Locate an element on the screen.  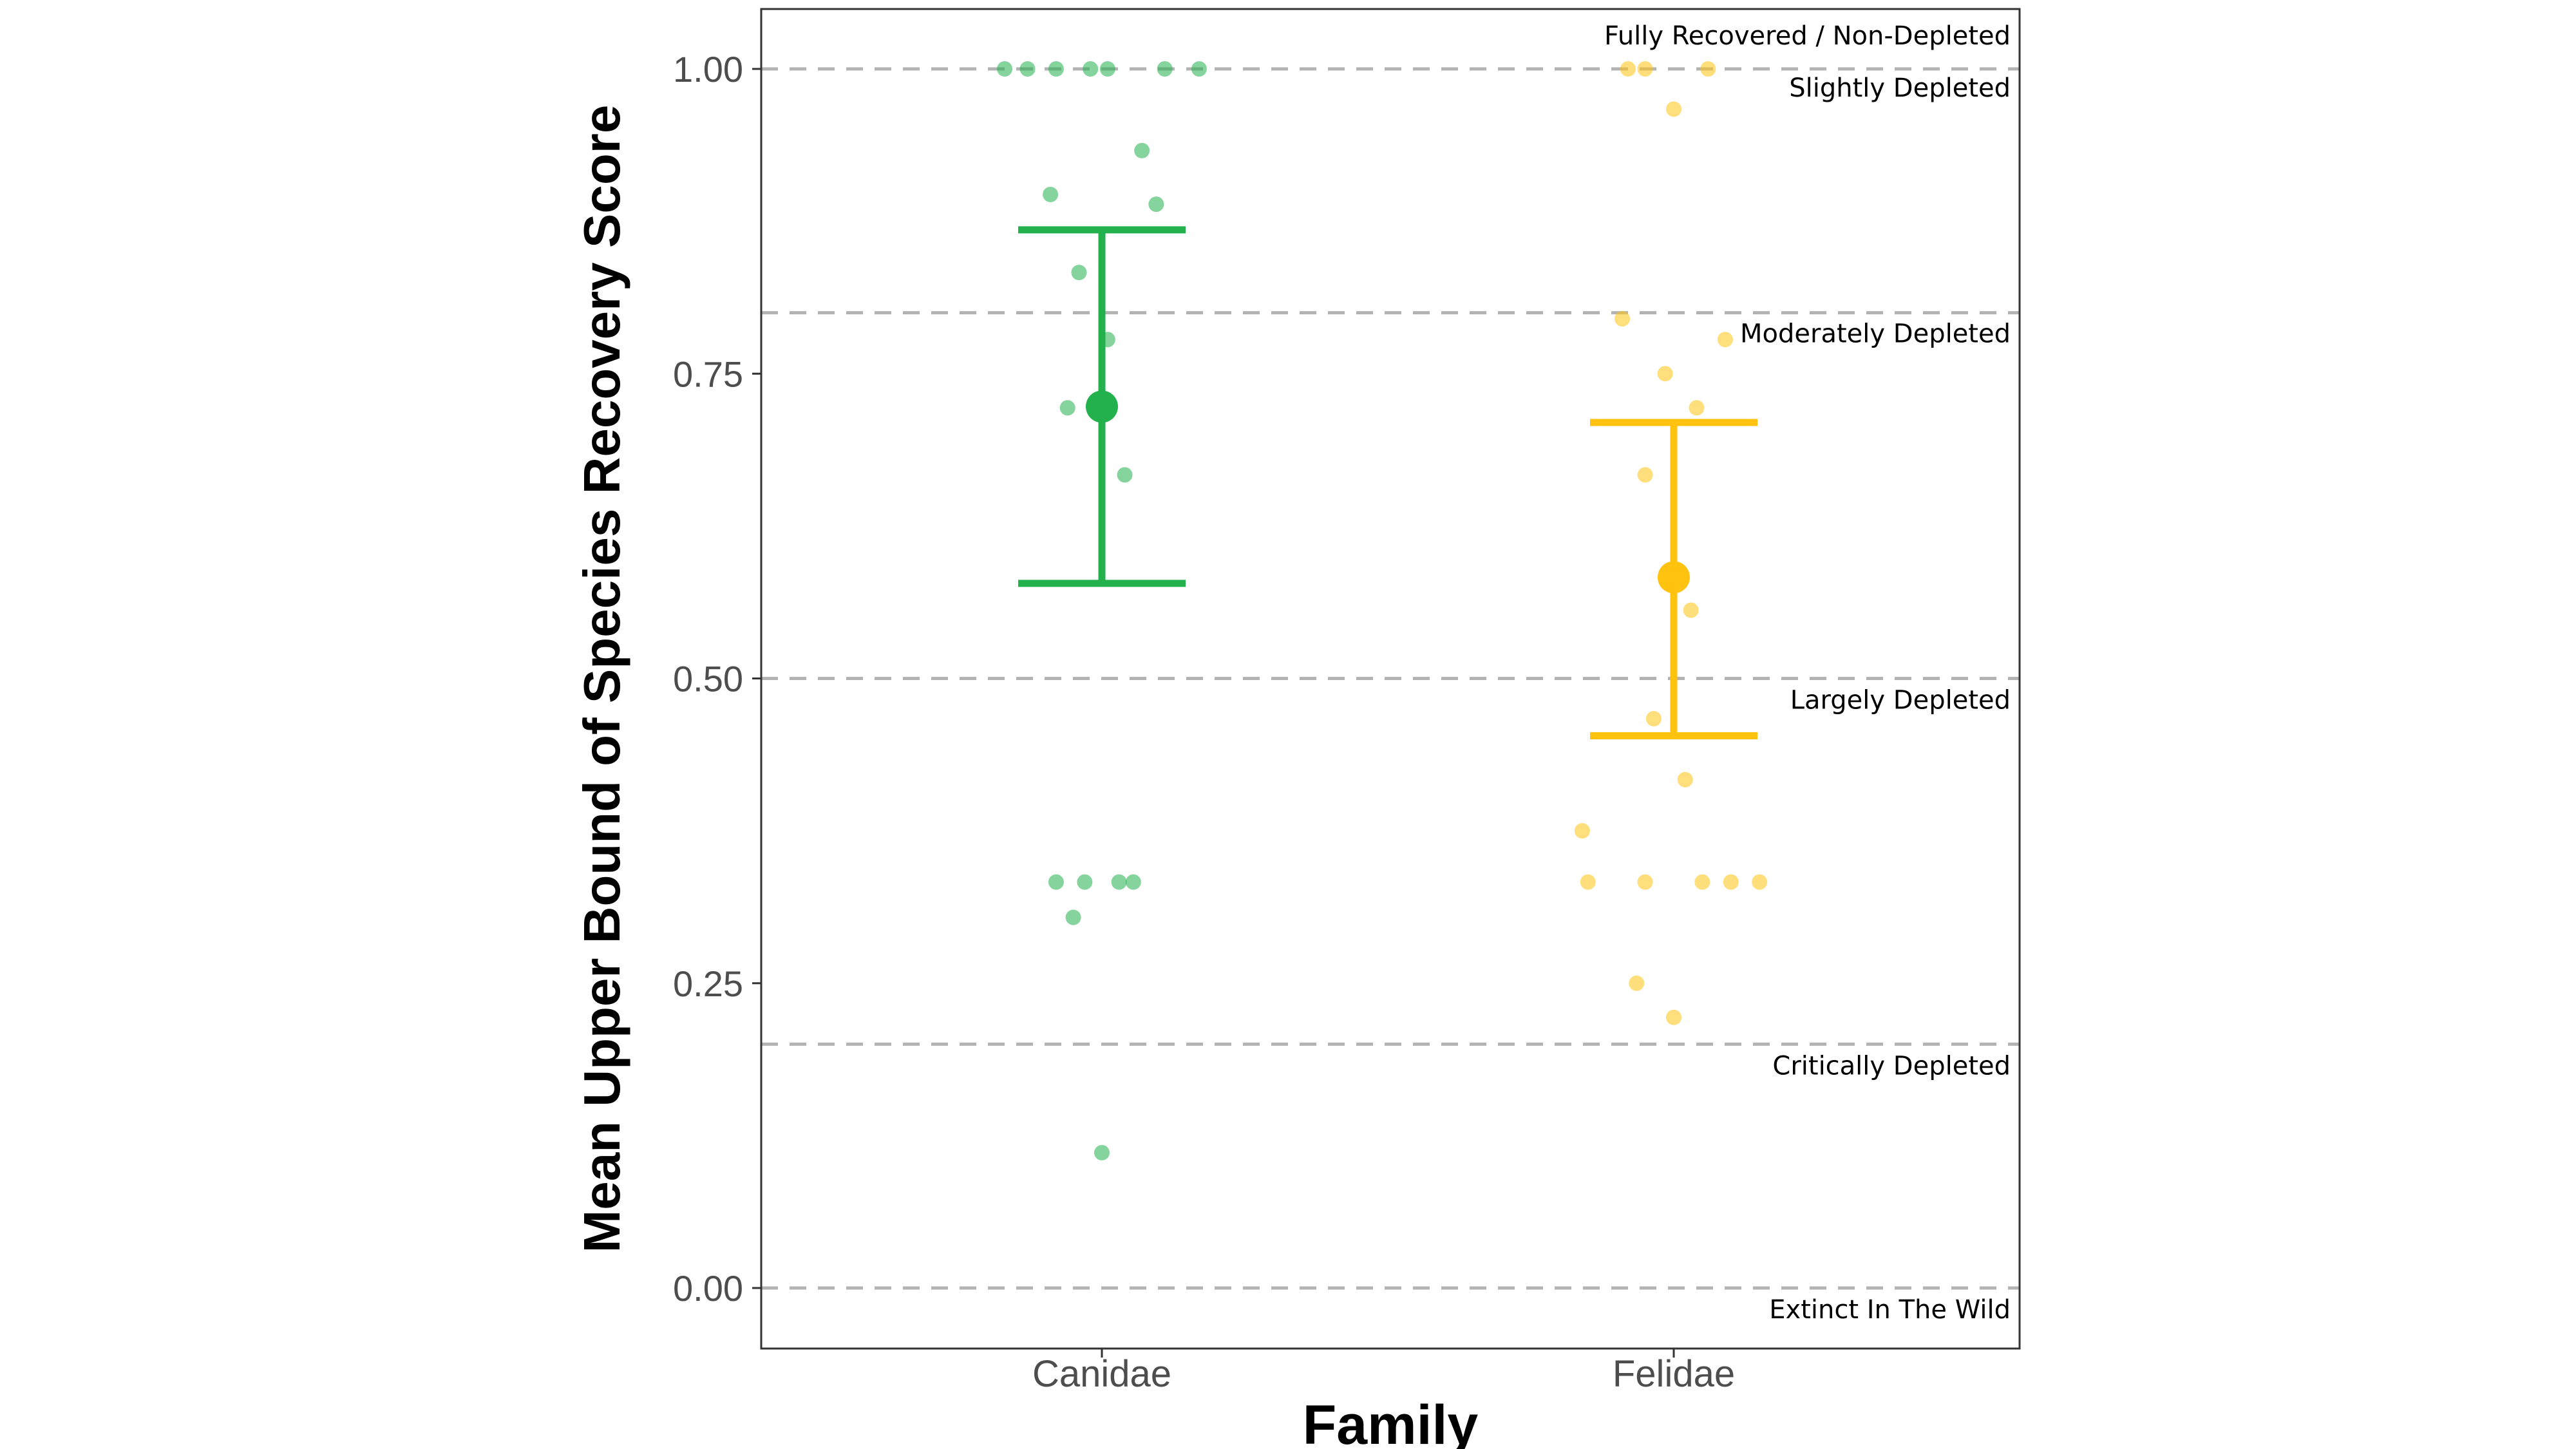
x-category-label: Canidae is located at coordinates (1101, 1374).